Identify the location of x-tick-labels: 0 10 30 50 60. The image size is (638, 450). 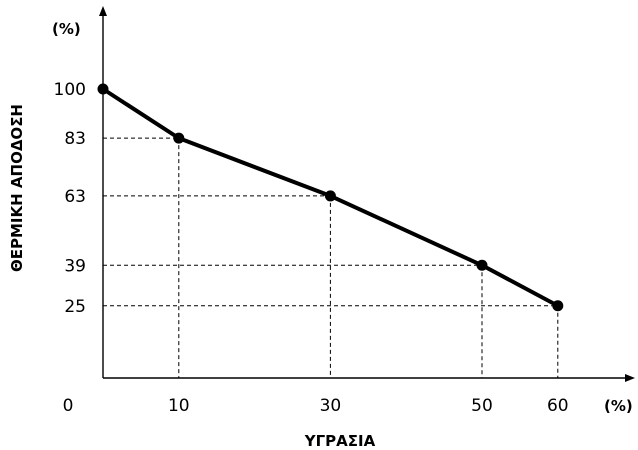
(316, 406).